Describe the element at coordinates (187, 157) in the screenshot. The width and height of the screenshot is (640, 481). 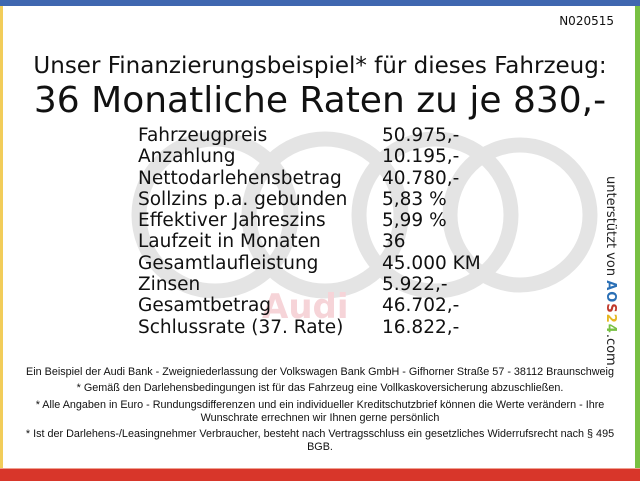
I see `row-label: Anzahlung` at that location.